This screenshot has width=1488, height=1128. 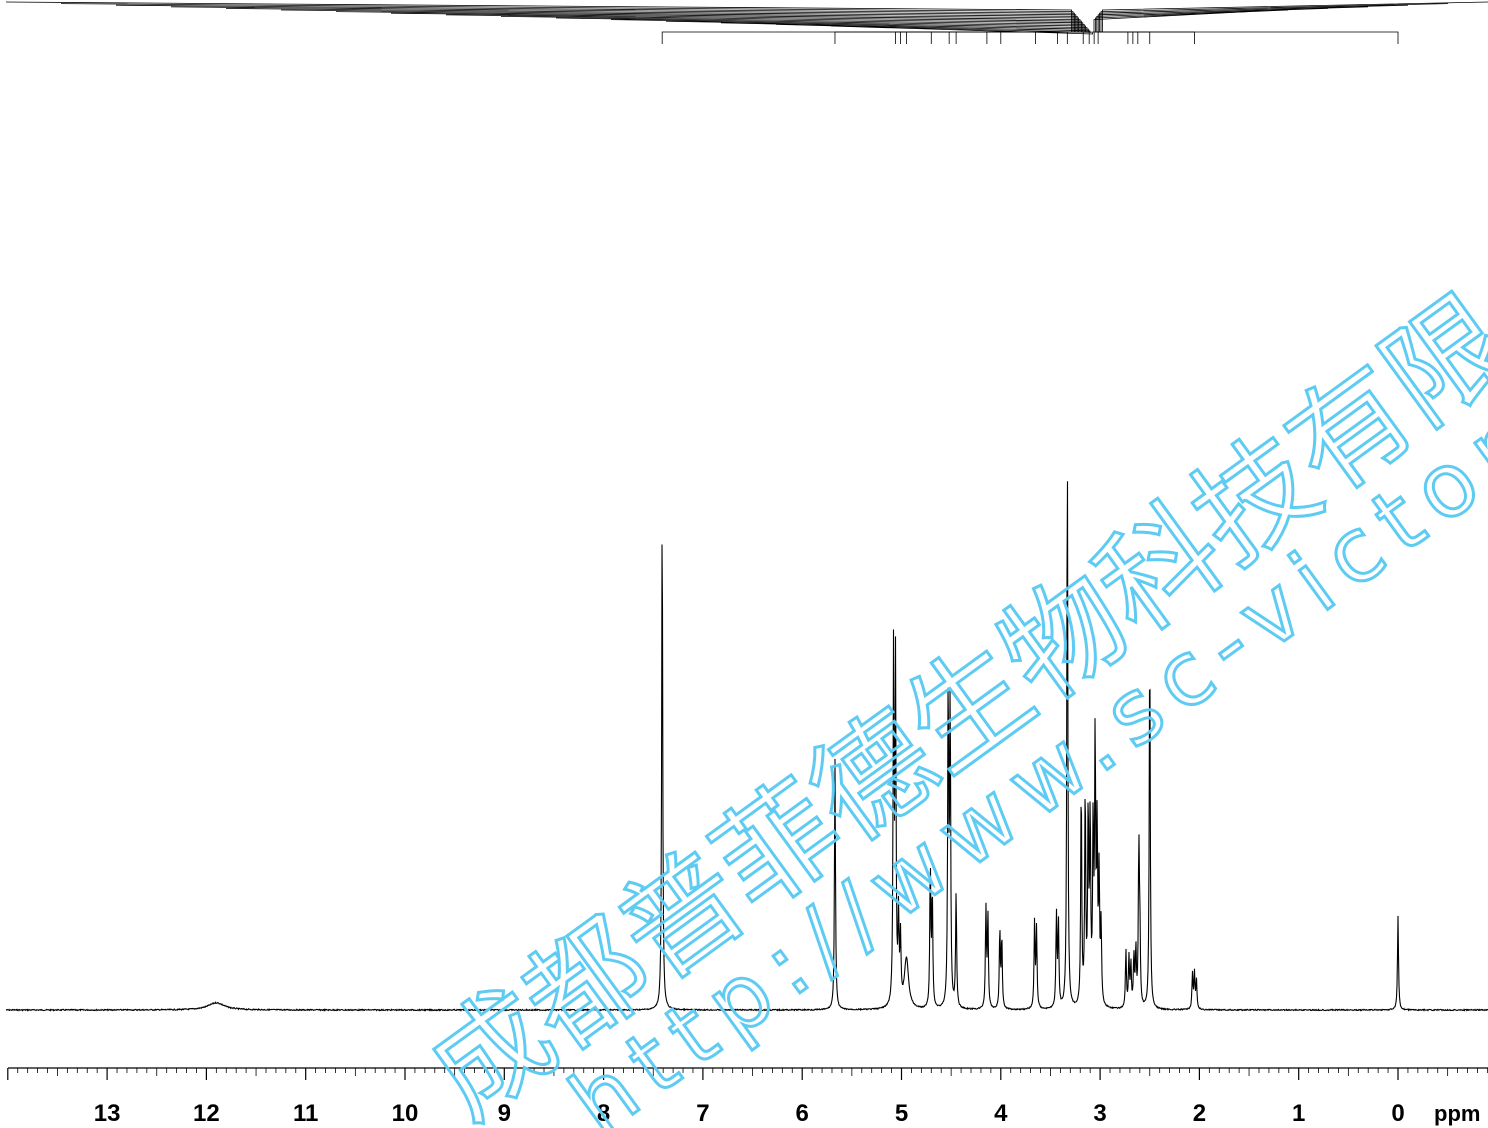 What do you see at coordinates (504, 1113) in the screenshot?
I see `x-tick-label: 9` at bounding box center [504, 1113].